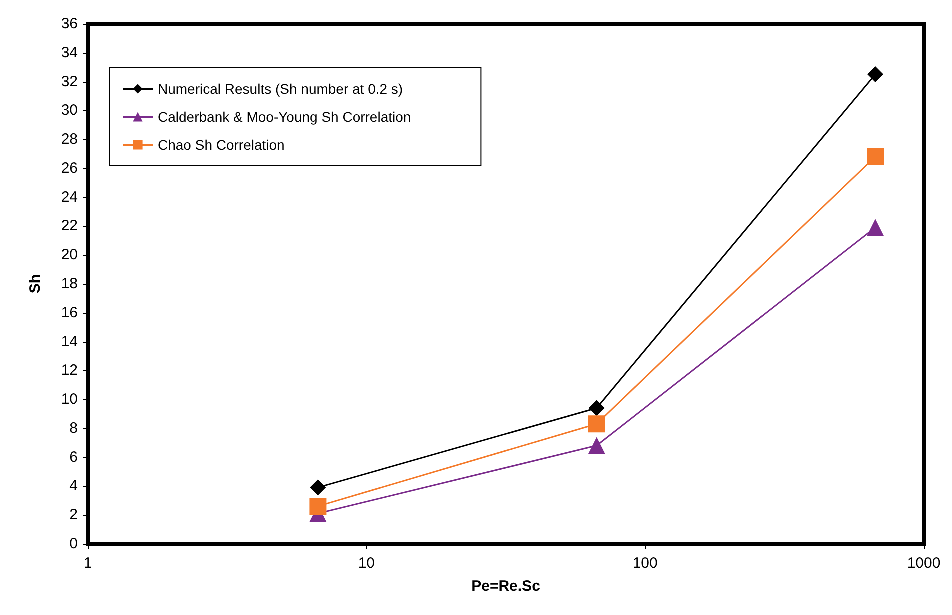  I want to click on x-tick-label: 10, so click(367, 563).